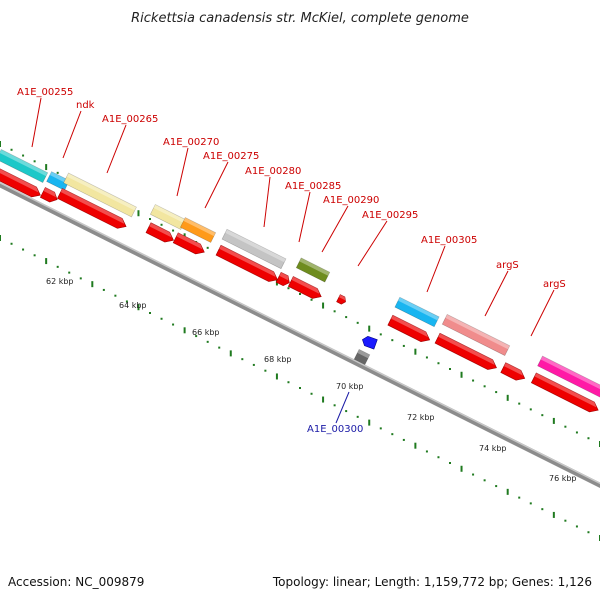  Describe the element at coordinates (351, 200) in the screenshot. I see `gene-label: A1E_00290` at that location.